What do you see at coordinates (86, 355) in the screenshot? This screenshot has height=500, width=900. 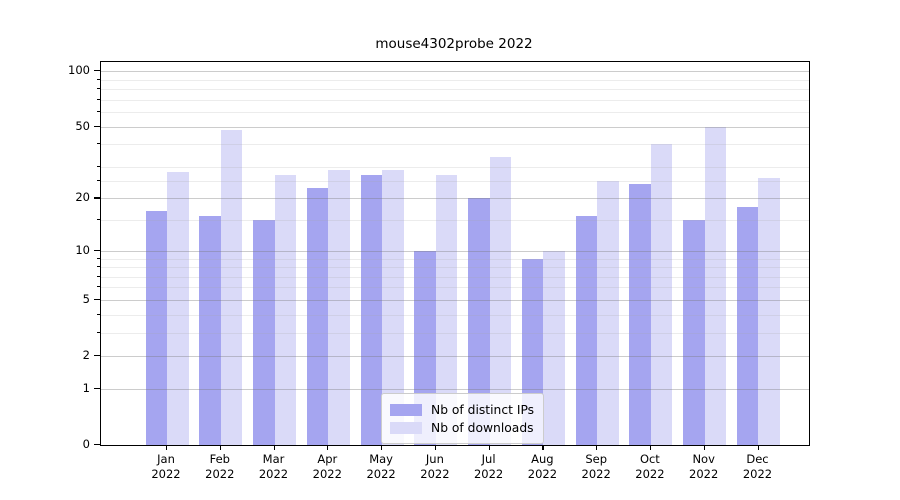 I see `y-tick-label-2: 2` at bounding box center [86, 355].